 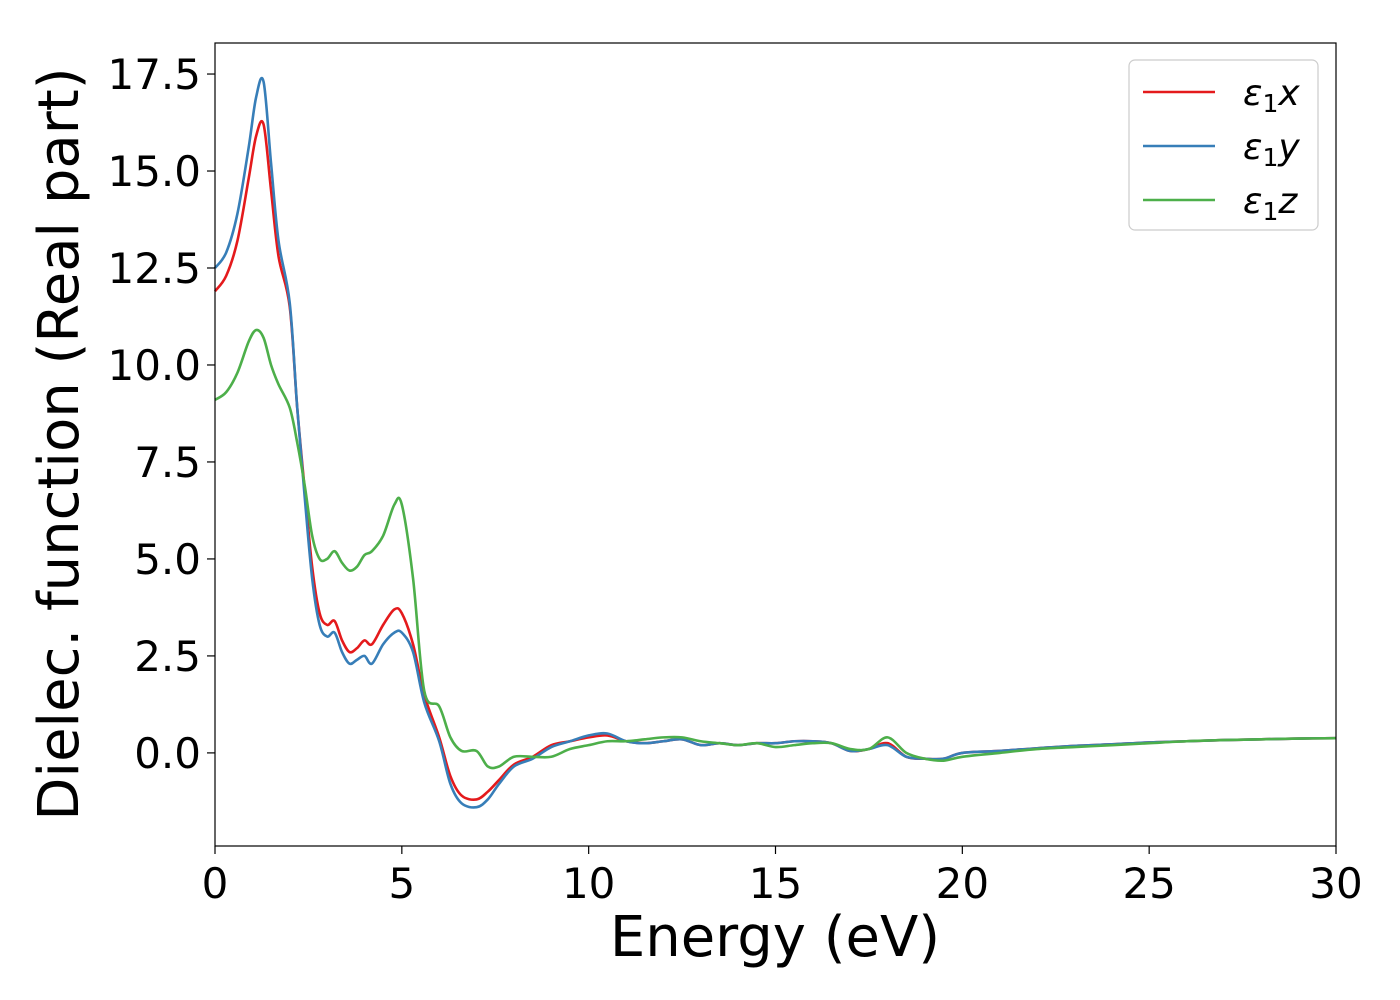 I want to click on legend-label-z: ε1z, so click(x=1270, y=203).